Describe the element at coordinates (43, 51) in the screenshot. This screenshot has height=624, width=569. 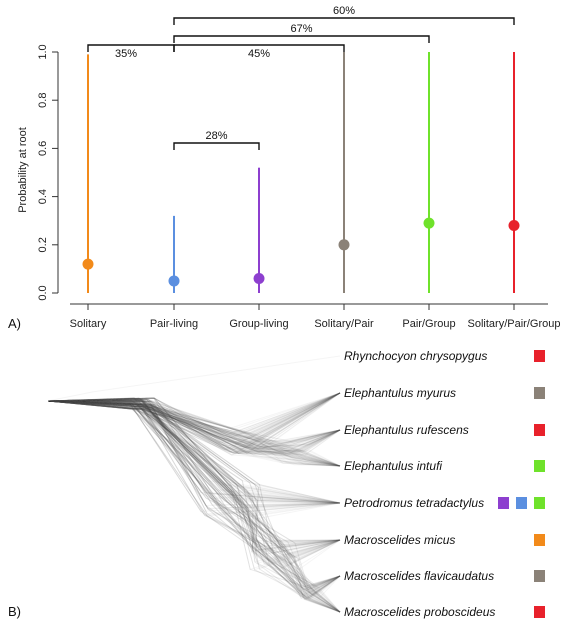
I see `y-tick-label: 1.0` at that location.